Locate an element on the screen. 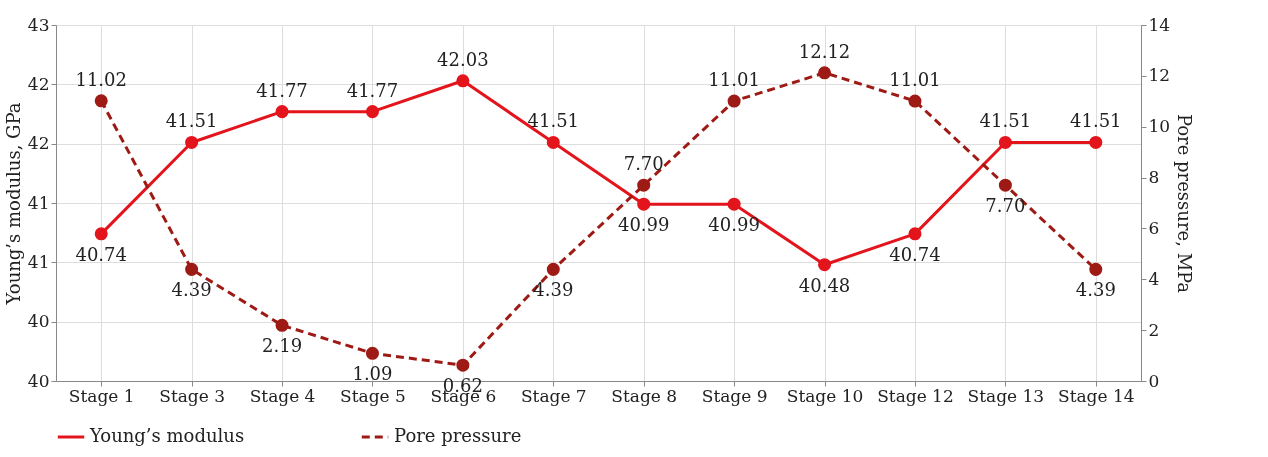 The image size is (1268, 457). x-tick-label: Stage 4 is located at coordinates (282, 395).